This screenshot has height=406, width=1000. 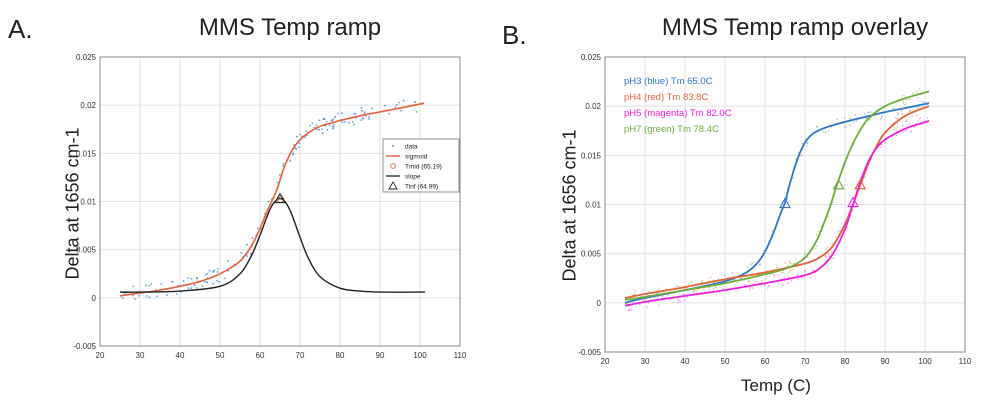 What do you see at coordinates (645, 361) in the screenshot?
I see `panel-b-xtick-label: 30` at bounding box center [645, 361].